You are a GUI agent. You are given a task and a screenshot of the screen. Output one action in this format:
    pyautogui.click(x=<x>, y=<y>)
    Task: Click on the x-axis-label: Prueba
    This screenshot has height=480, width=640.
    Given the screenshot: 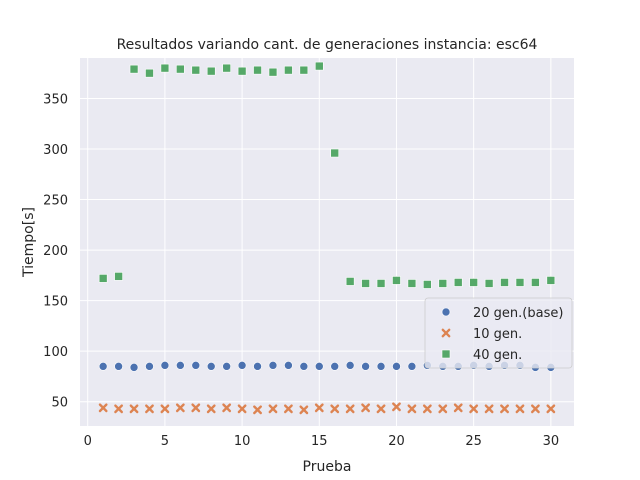 What is the action you would take?
    pyautogui.click(x=327, y=467)
    